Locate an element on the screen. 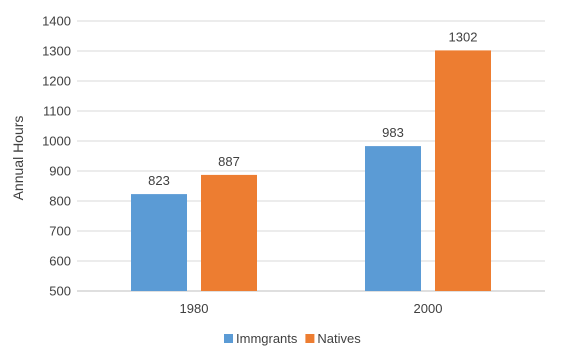  y-tick-label: 900 is located at coordinates (60, 171).